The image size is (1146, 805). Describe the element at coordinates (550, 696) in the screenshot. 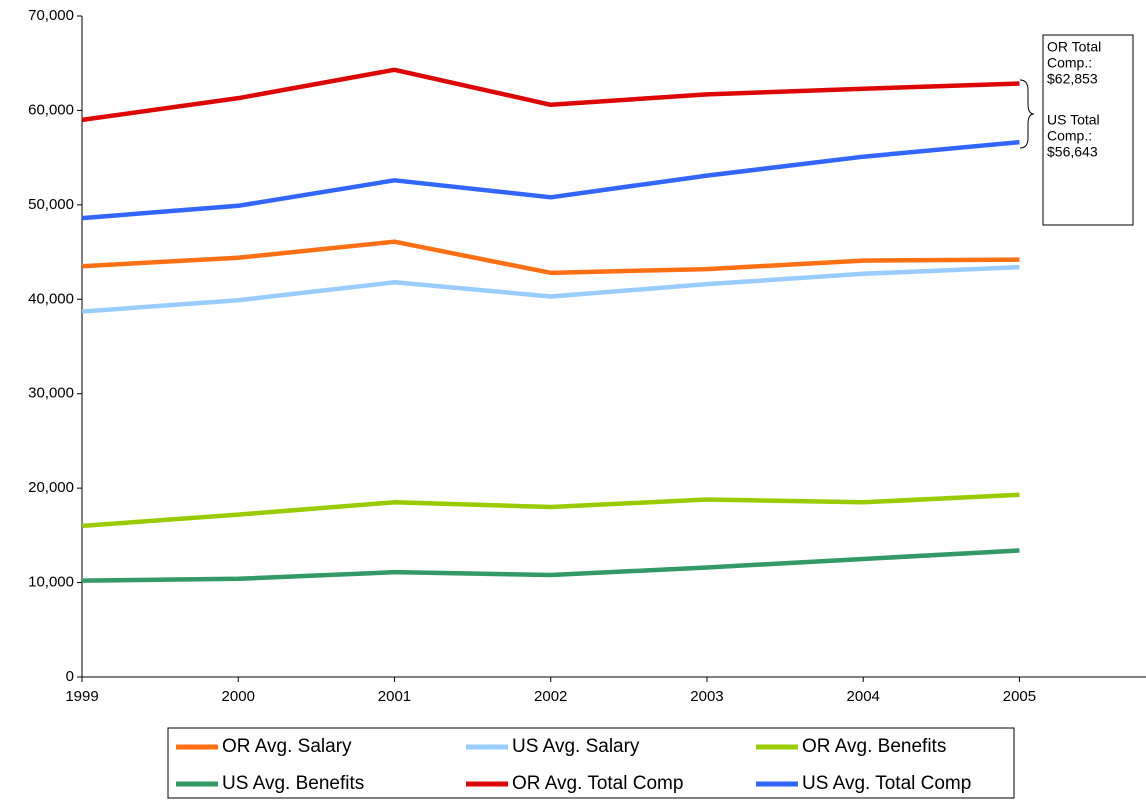

I see `x-tick-label: 2002` at that location.